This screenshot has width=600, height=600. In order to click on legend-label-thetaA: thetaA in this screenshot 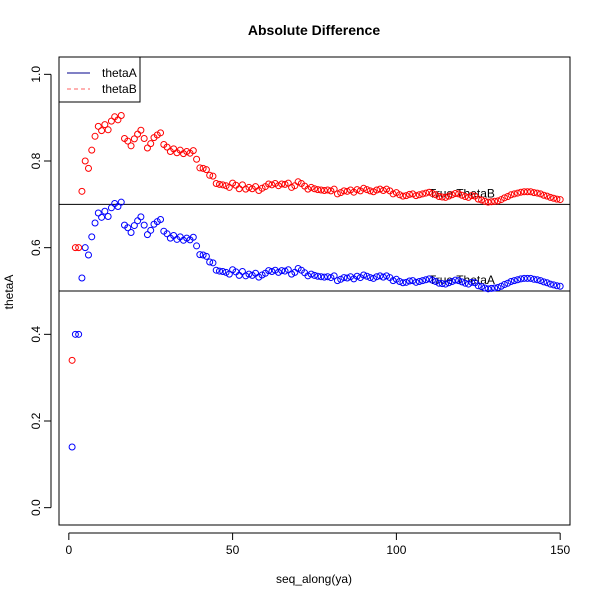, I will do `click(119, 73)`.